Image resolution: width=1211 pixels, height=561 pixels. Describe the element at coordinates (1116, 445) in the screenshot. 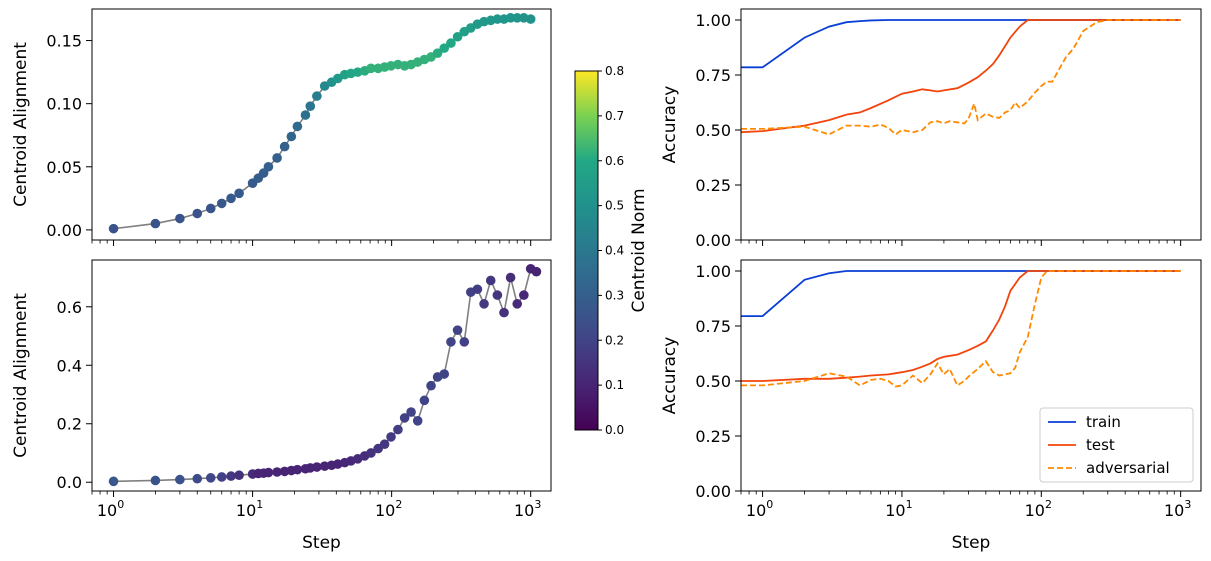

I see `legend-box` at that location.